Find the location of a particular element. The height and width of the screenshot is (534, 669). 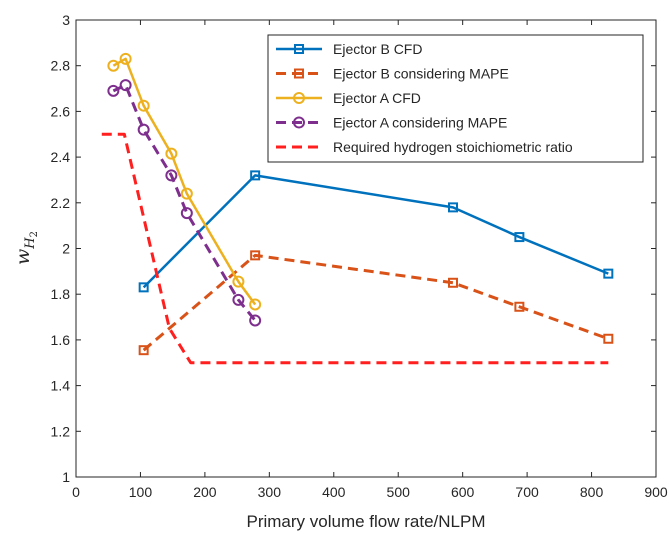

x-tick-label: 300 is located at coordinates (270, 492).